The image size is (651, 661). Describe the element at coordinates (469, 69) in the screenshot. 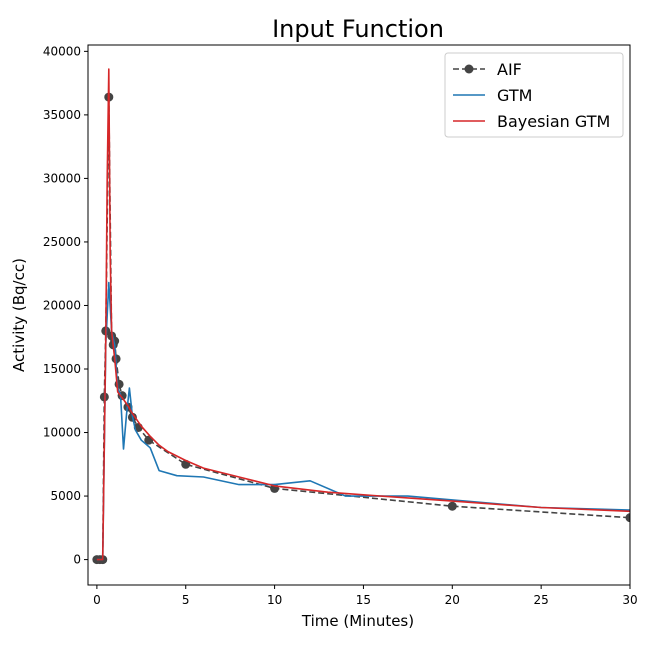

I see `legend-marker` at that location.